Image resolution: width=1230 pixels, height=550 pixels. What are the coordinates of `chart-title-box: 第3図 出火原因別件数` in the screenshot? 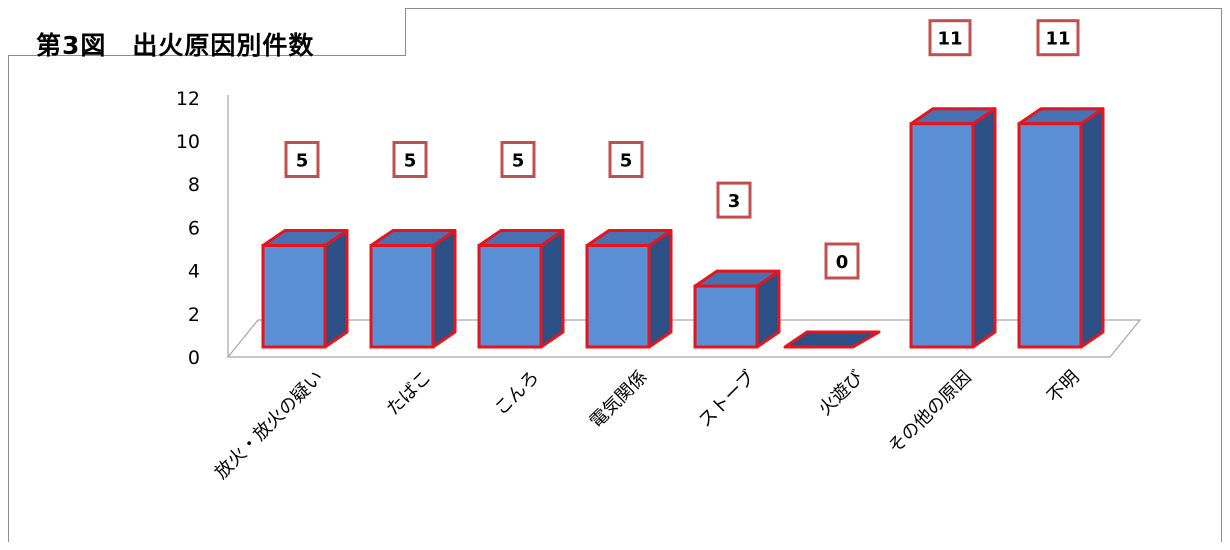 It's located at (207, 34).